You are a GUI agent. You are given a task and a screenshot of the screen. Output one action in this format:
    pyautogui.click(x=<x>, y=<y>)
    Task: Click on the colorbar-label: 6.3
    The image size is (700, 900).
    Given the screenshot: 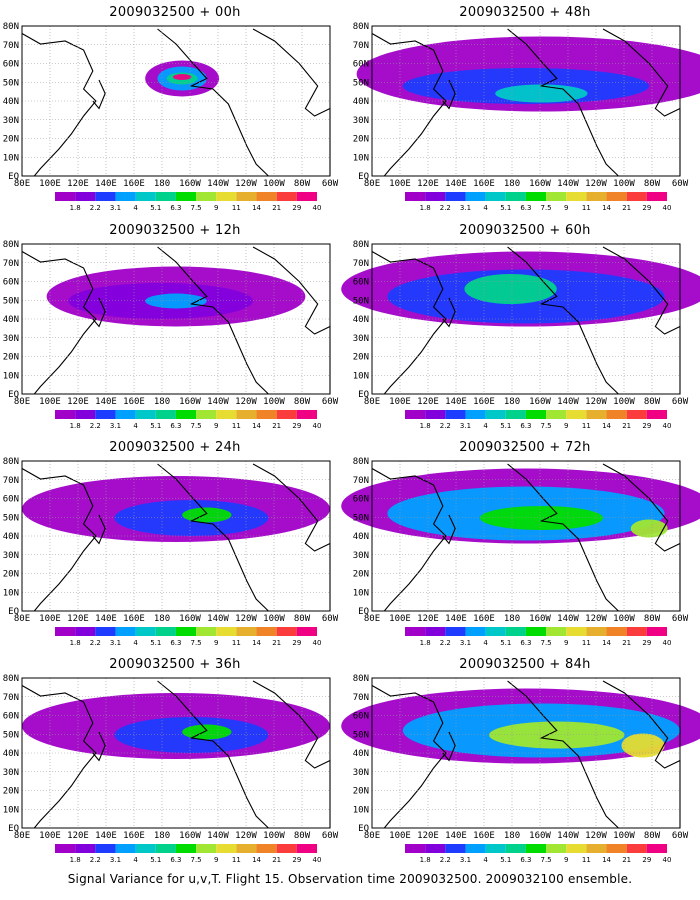 What is the action you would take?
    pyautogui.click(x=175, y=426)
    